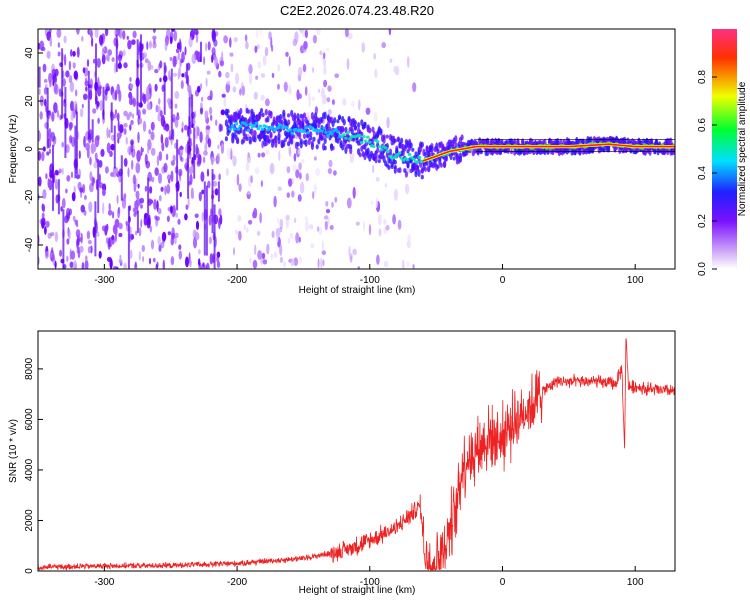 This screenshot has height=600, width=750. What do you see at coordinates (370, 280) in the screenshot?
I see `x-tick-label: -100` at bounding box center [370, 280].